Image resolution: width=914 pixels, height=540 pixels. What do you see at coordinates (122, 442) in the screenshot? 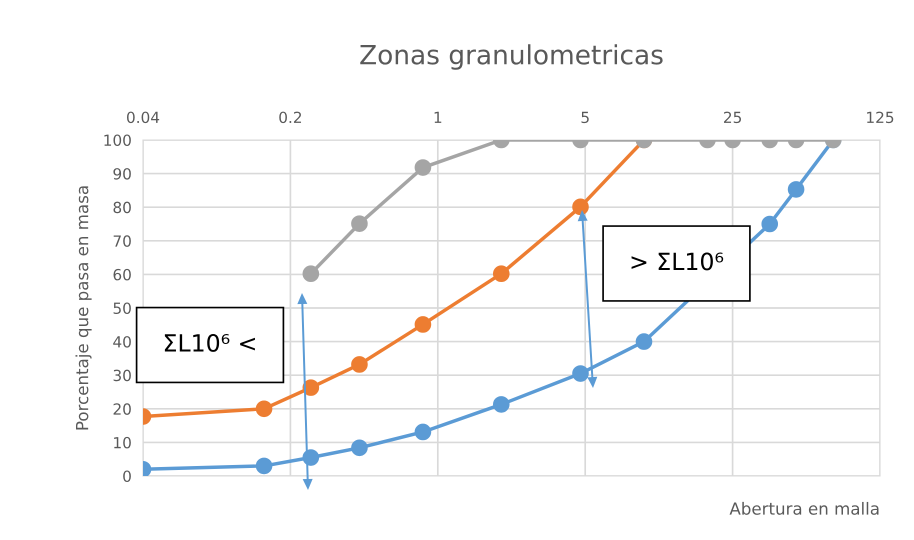
I see `y-tick-label: 10` at bounding box center [122, 442].